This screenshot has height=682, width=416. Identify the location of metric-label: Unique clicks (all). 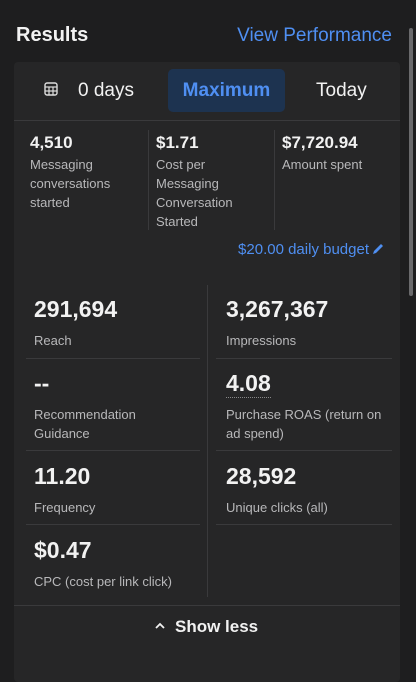
(277, 507).